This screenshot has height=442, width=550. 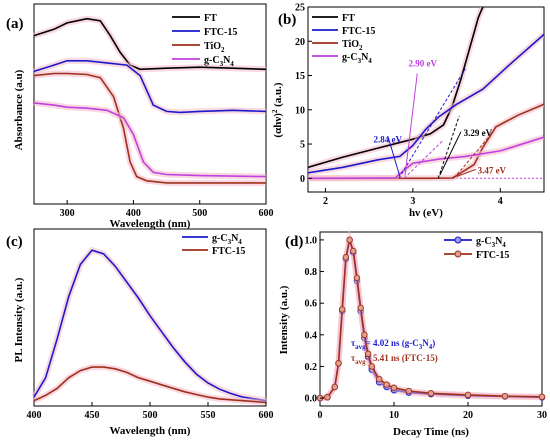 I want to click on legend-d-label-ftc15: FTC-15, so click(x=492, y=255).